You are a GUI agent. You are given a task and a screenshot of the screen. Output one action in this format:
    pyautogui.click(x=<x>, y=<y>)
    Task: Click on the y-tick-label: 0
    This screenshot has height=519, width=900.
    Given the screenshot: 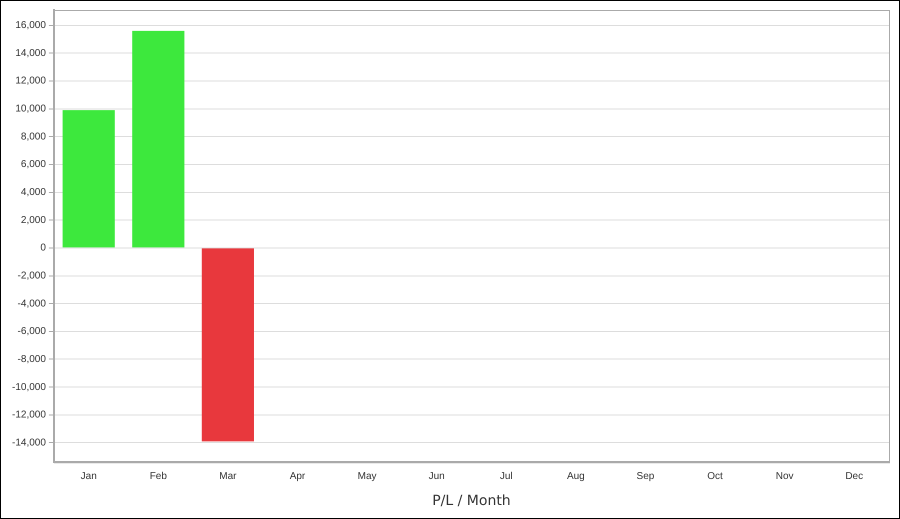 What is the action you would take?
    pyautogui.click(x=43, y=248)
    